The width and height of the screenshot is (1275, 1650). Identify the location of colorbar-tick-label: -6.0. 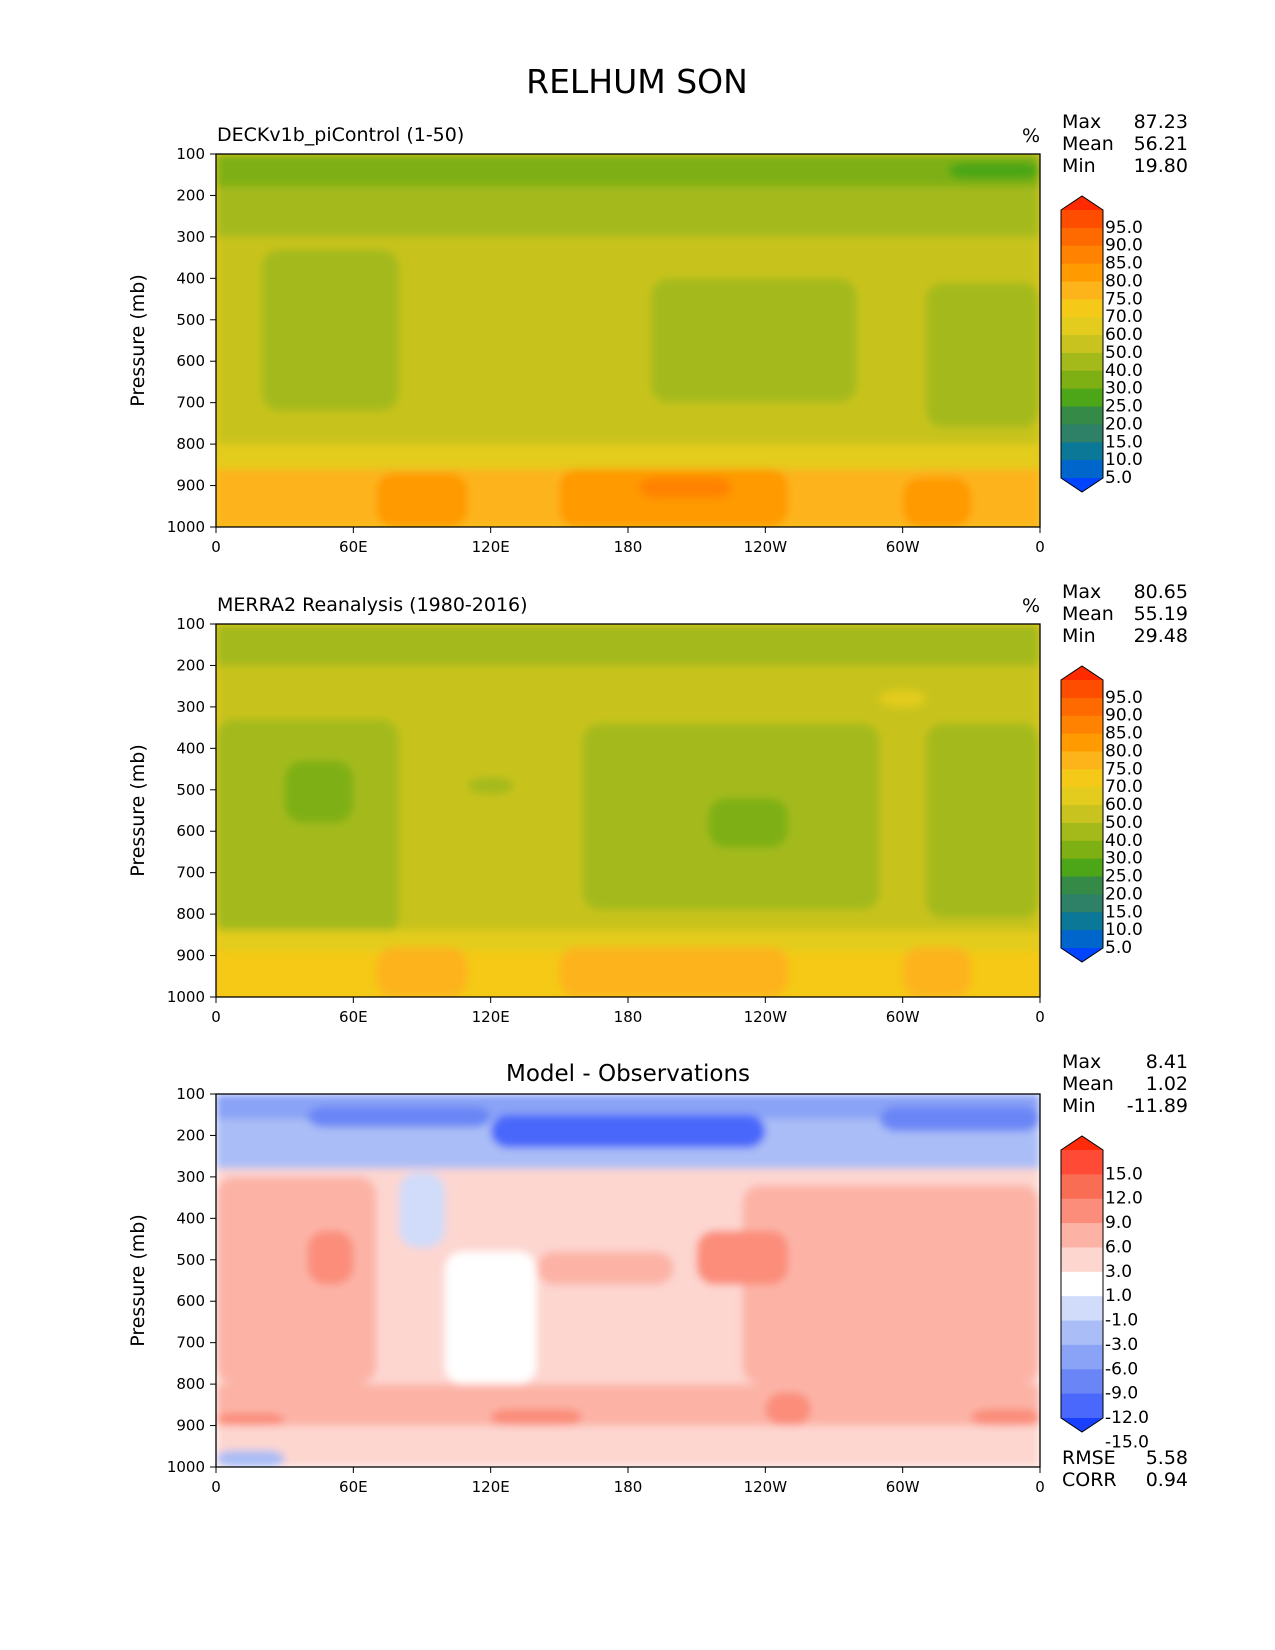
(1121, 1369).